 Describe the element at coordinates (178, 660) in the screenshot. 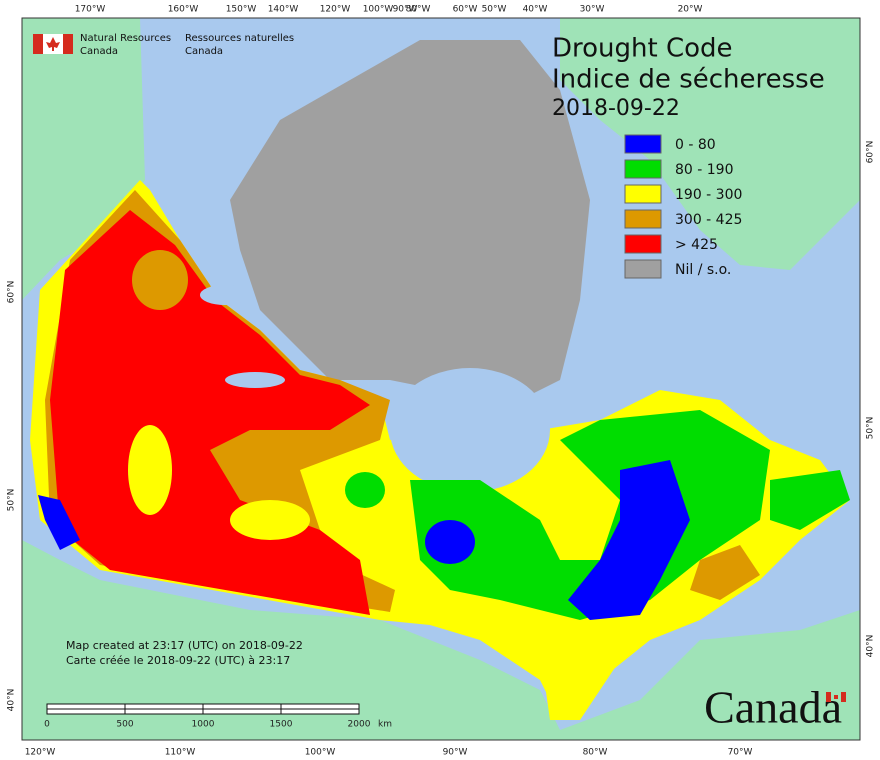

I see `map-note: Carte créée le 2018-09-22 (UTC) à 23:17` at that location.